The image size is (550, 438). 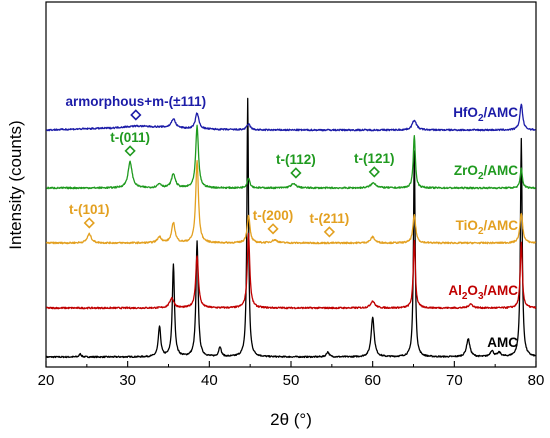 What do you see at coordinates (130, 137) in the screenshot?
I see `peak-label: t-(011)` at bounding box center [130, 137].